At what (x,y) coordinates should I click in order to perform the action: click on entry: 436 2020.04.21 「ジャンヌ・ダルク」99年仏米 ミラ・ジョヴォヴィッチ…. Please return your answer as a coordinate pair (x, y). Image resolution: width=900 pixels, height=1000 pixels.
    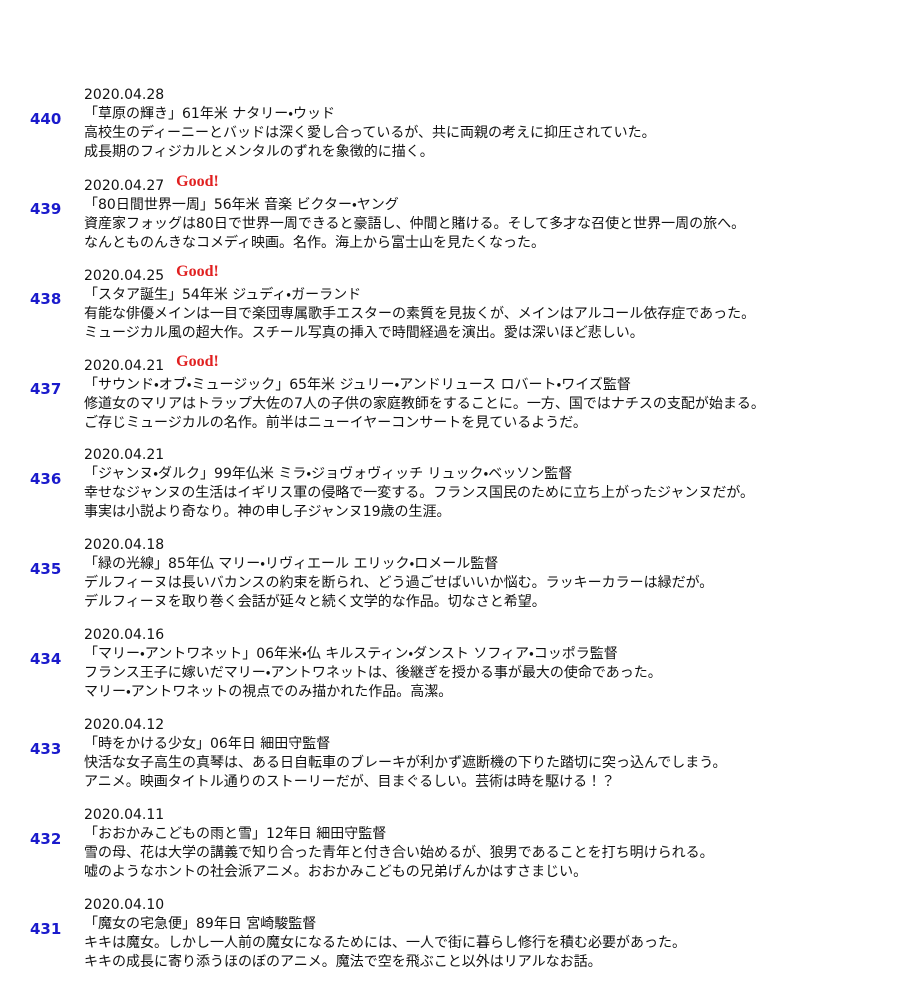
    Looking at the image, I should click on (450, 489).